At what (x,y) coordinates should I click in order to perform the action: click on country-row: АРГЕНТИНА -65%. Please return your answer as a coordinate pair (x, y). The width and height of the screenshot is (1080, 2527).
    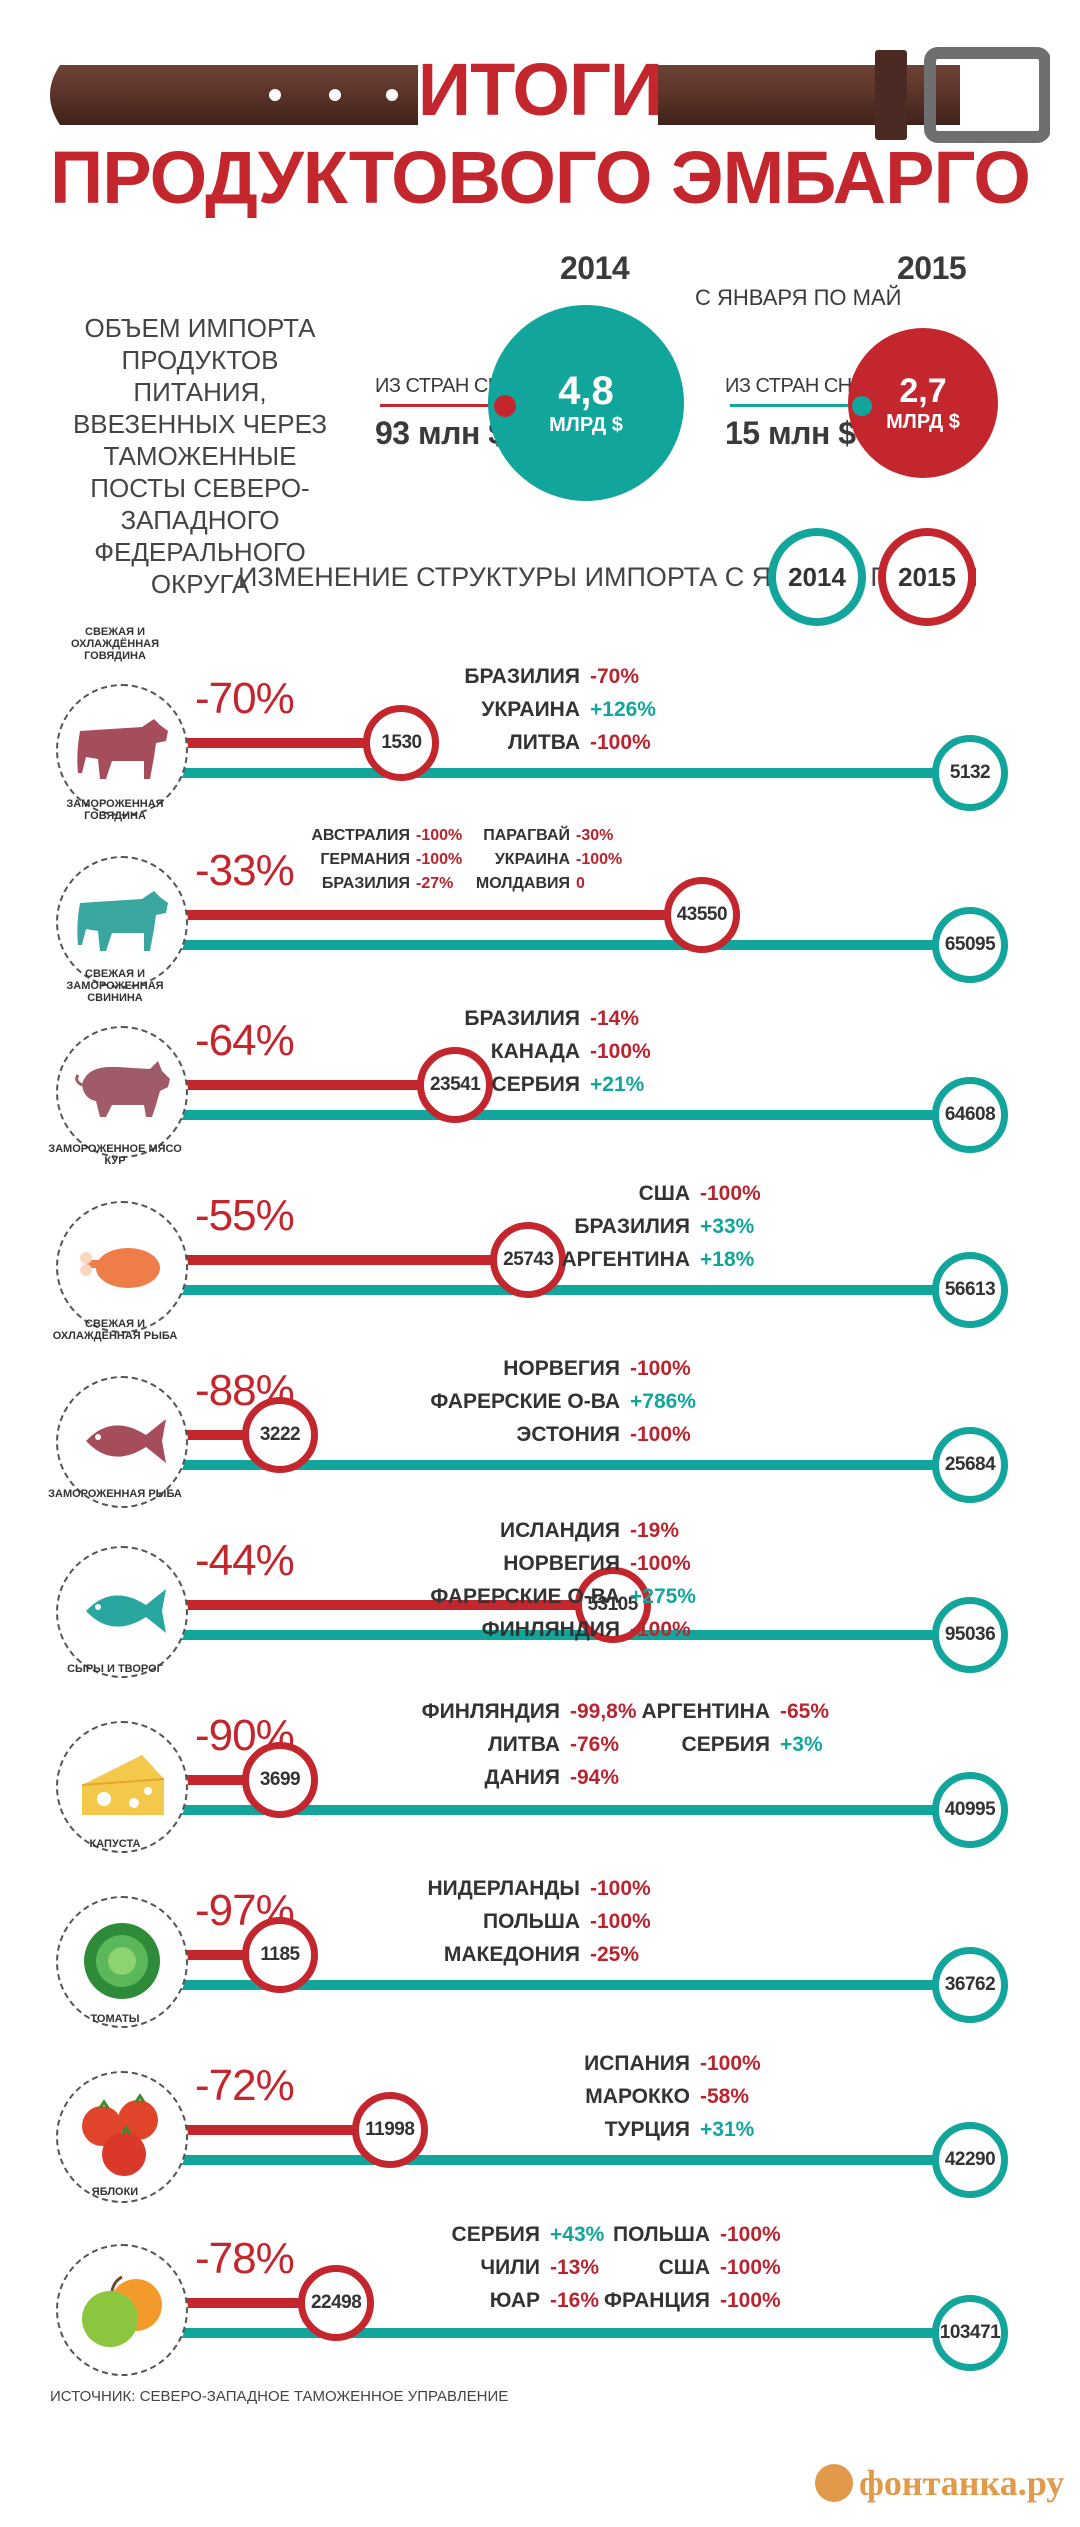
    Looking at the image, I should click on (724, 1711).